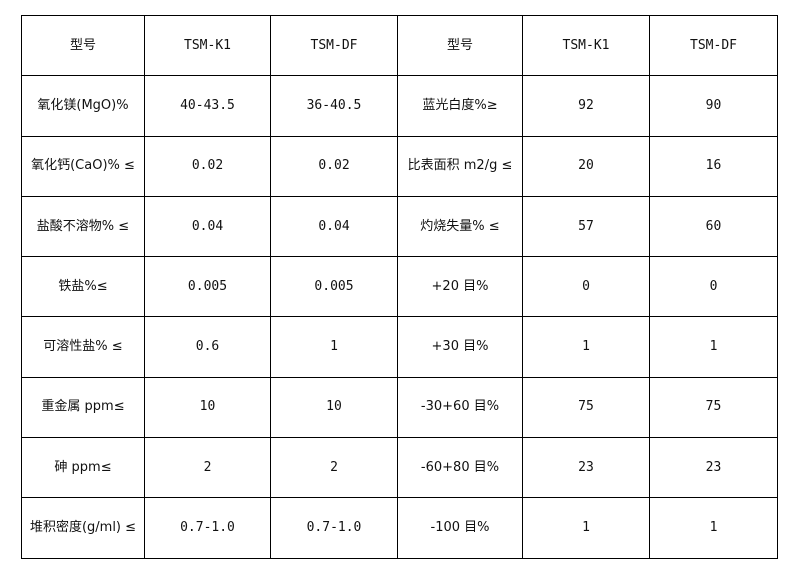 This screenshot has width=798, height=581. Describe the element at coordinates (83, 528) in the screenshot. I see `table-cell: 堆积密度(g/ml) ≤` at that location.